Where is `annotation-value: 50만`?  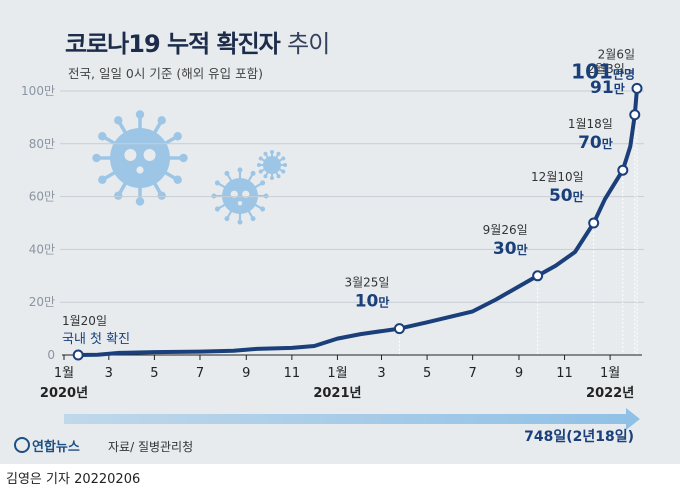 annotation-value: 50만 is located at coordinates (566, 196).